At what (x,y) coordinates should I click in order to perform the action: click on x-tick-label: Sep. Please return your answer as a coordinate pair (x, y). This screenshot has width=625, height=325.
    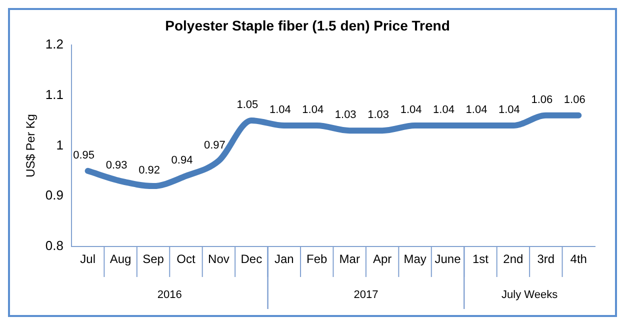
    Looking at the image, I should click on (153, 259).